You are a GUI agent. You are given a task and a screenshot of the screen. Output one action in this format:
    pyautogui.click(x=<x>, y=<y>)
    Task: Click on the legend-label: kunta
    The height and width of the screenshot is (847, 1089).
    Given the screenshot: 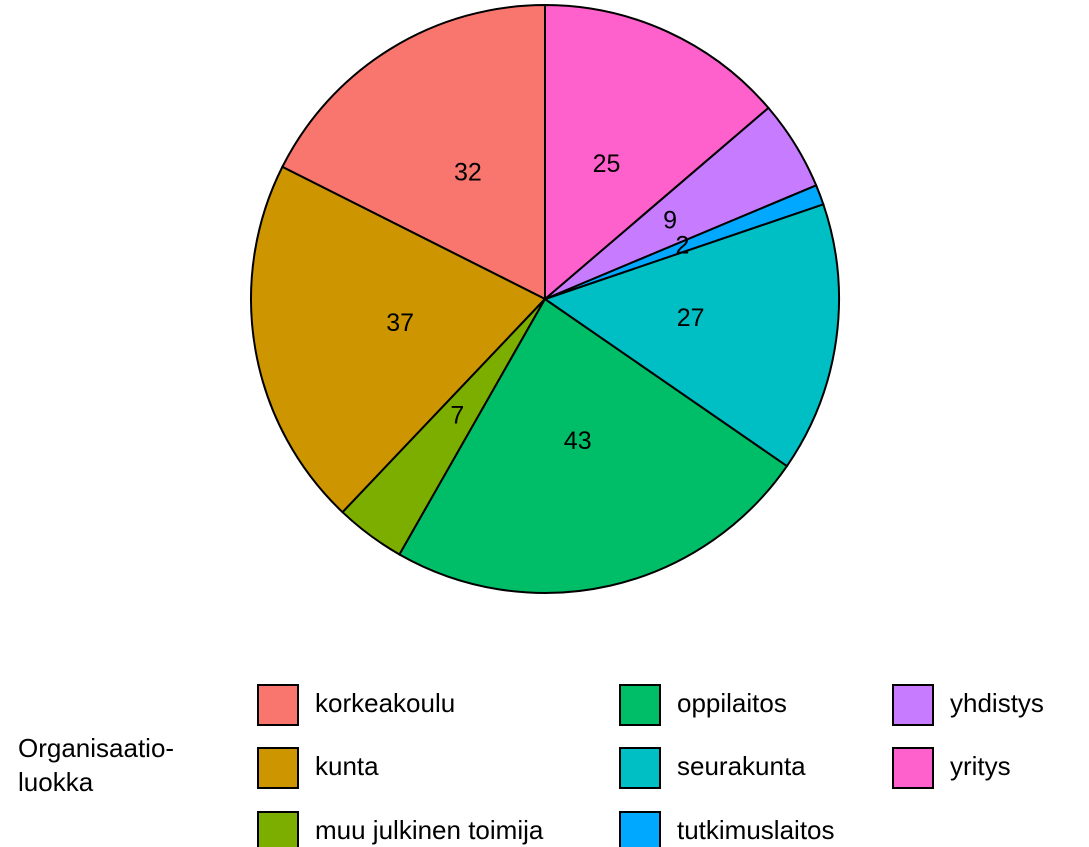 What is the action you would take?
    pyautogui.click(x=347, y=766)
    